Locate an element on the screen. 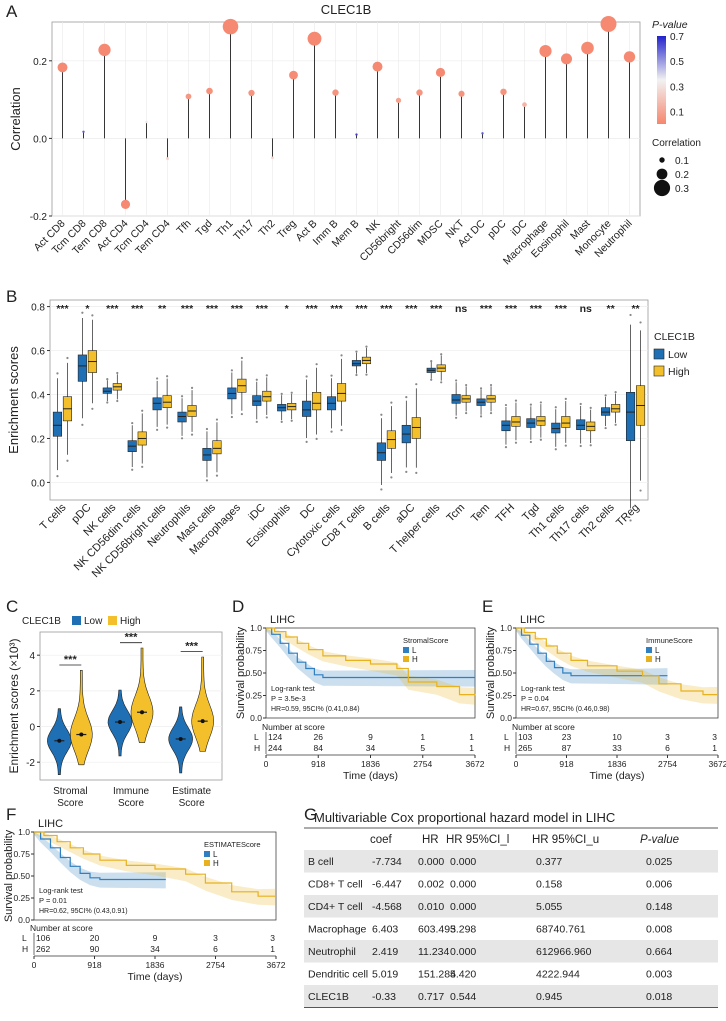  panel-f-risk-high-count: 1 is located at coordinates (272, 949).